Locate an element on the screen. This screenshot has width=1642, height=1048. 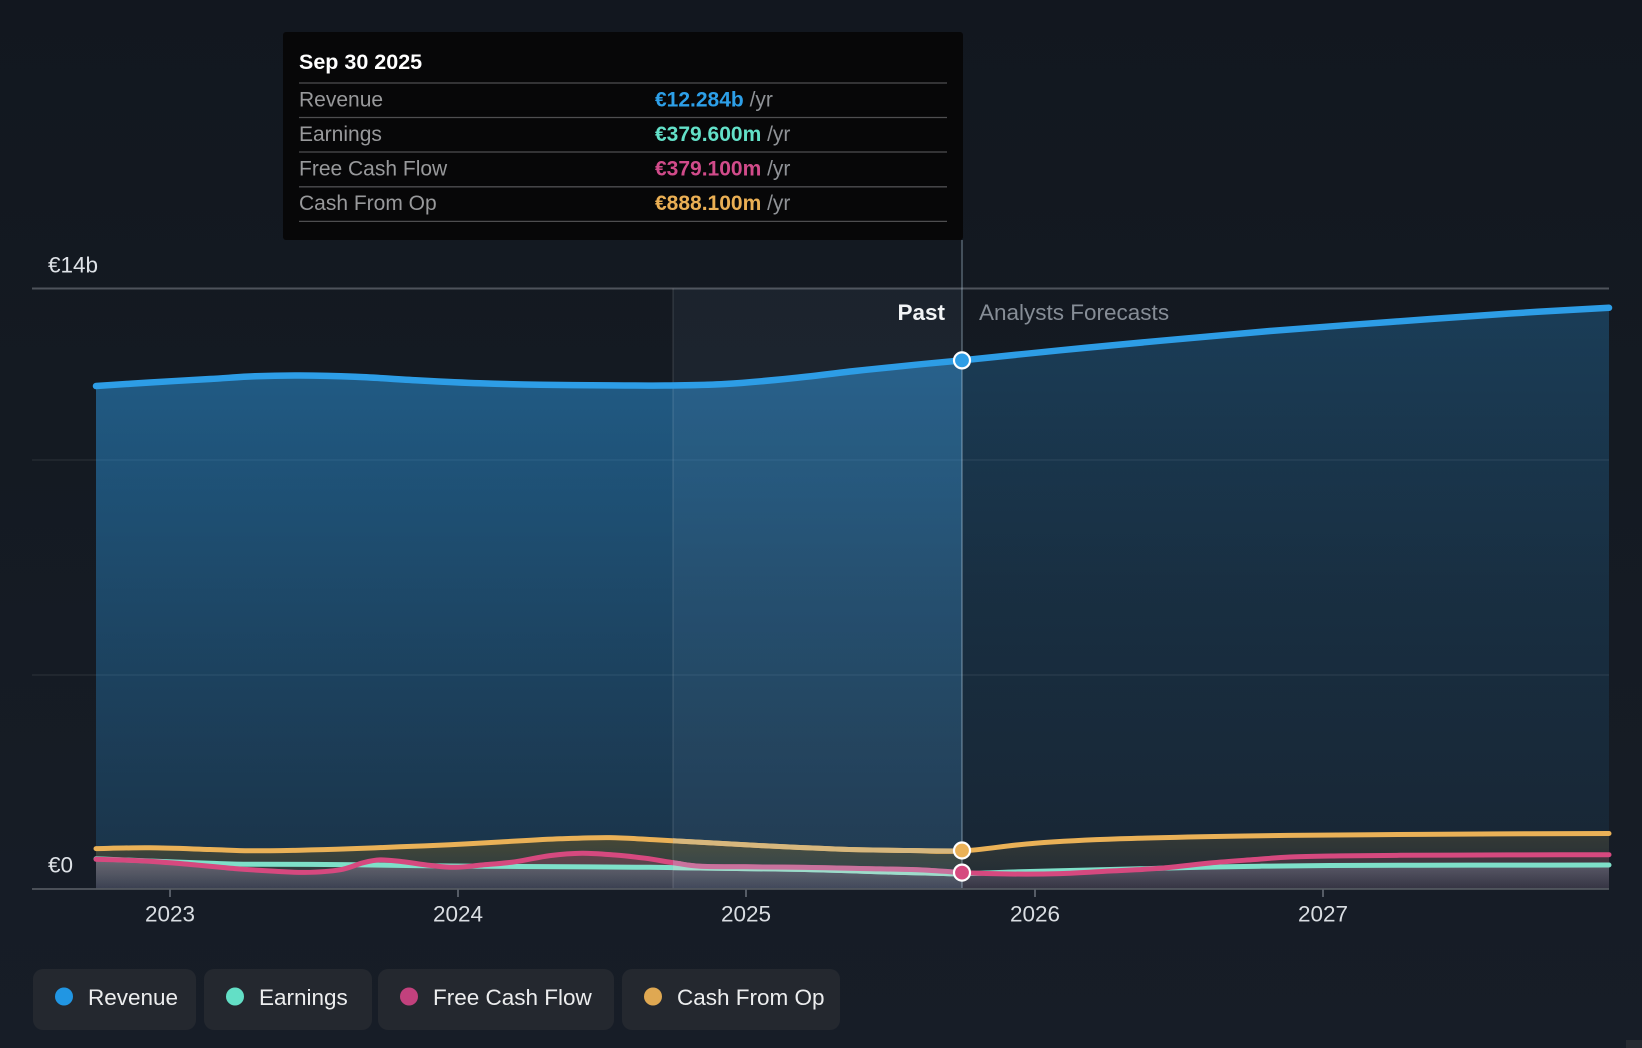
svg-text: 2027 is located at coordinates (1323, 914).